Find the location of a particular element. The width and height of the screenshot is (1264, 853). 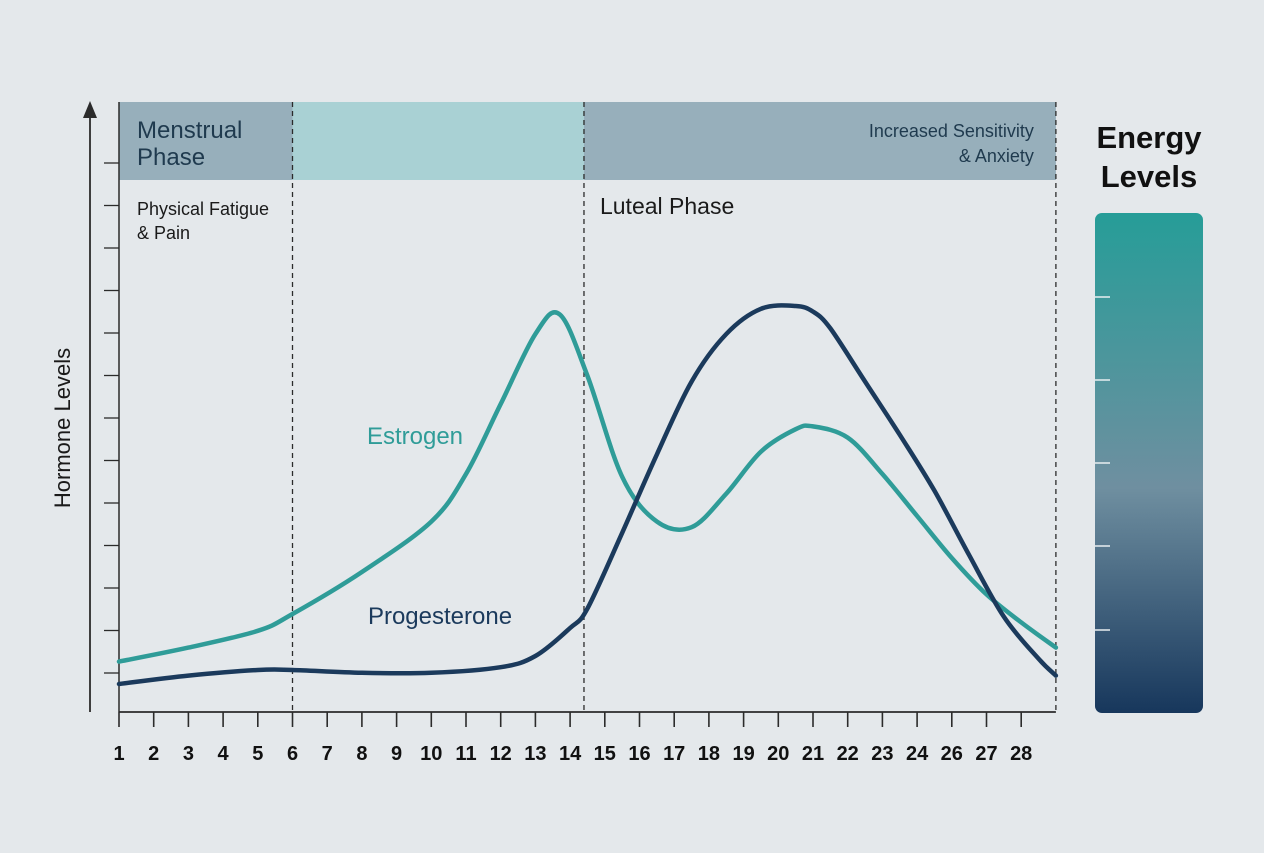

x-tick-label: 21 is located at coordinates (813, 754).